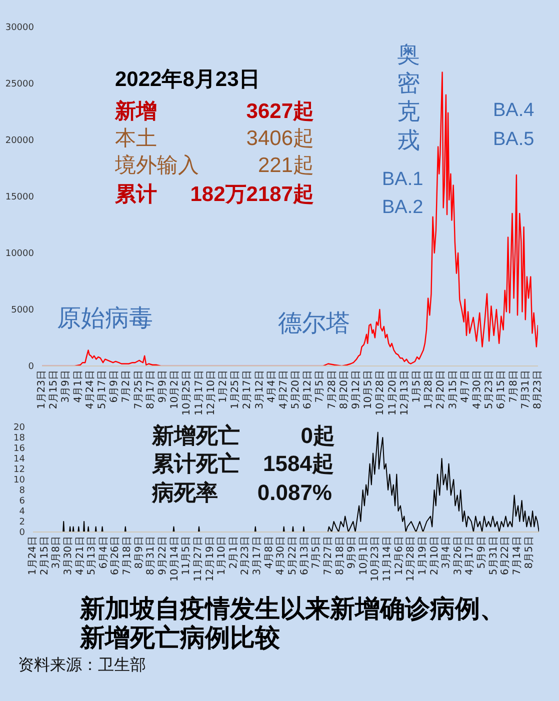 Image resolution: width=559 pixels, height=701 pixels. What do you see at coordinates (490, 390) in the screenshot?
I see `x-tick-label: 5月23日` at bounding box center [490, 390].